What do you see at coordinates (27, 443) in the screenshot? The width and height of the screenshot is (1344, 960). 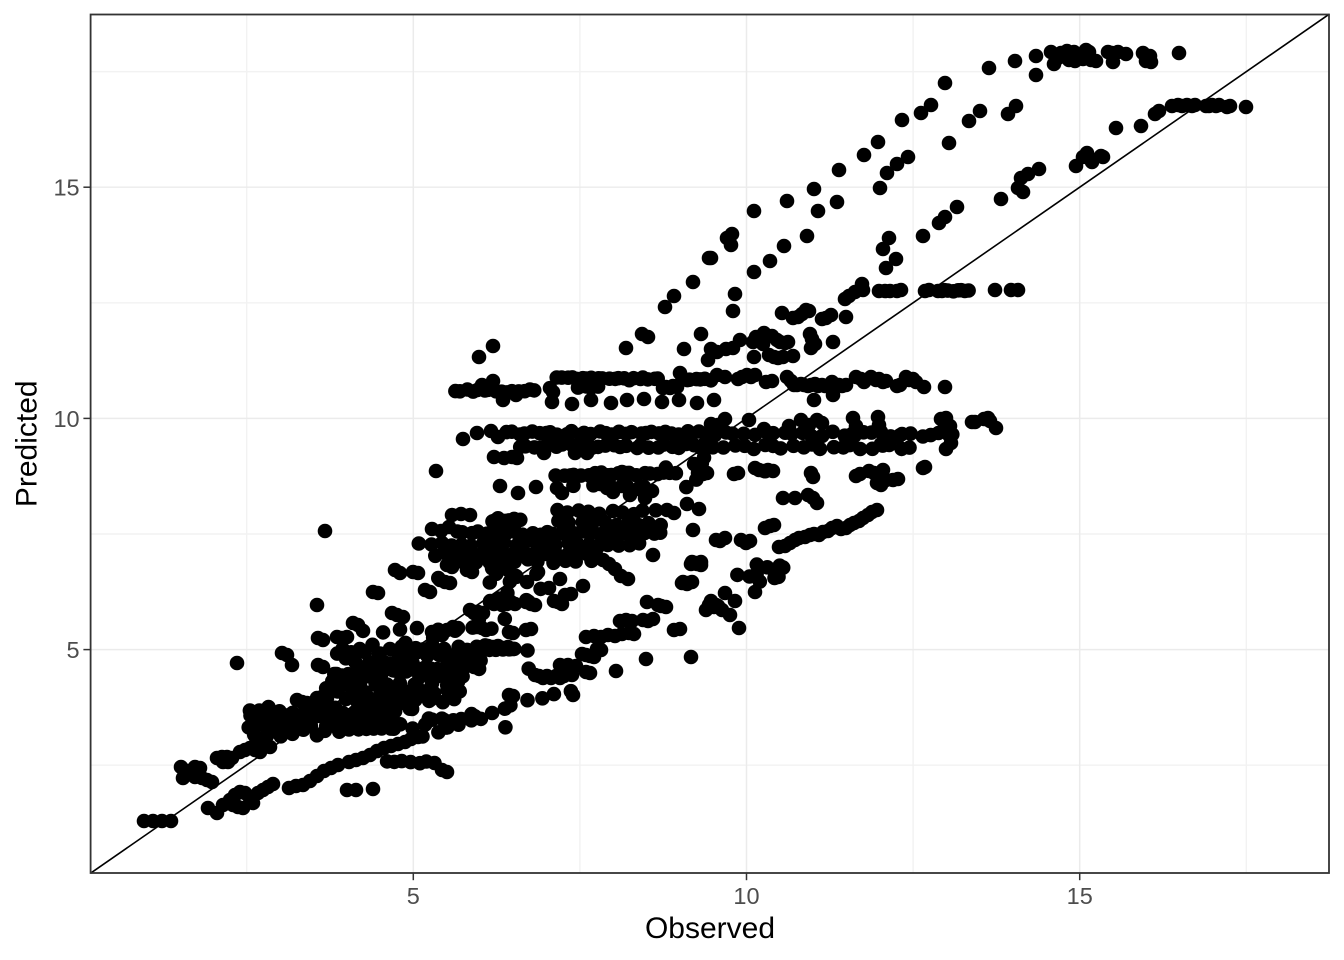 I see `svg-text: Predicted` at bounding box center [27, 443].